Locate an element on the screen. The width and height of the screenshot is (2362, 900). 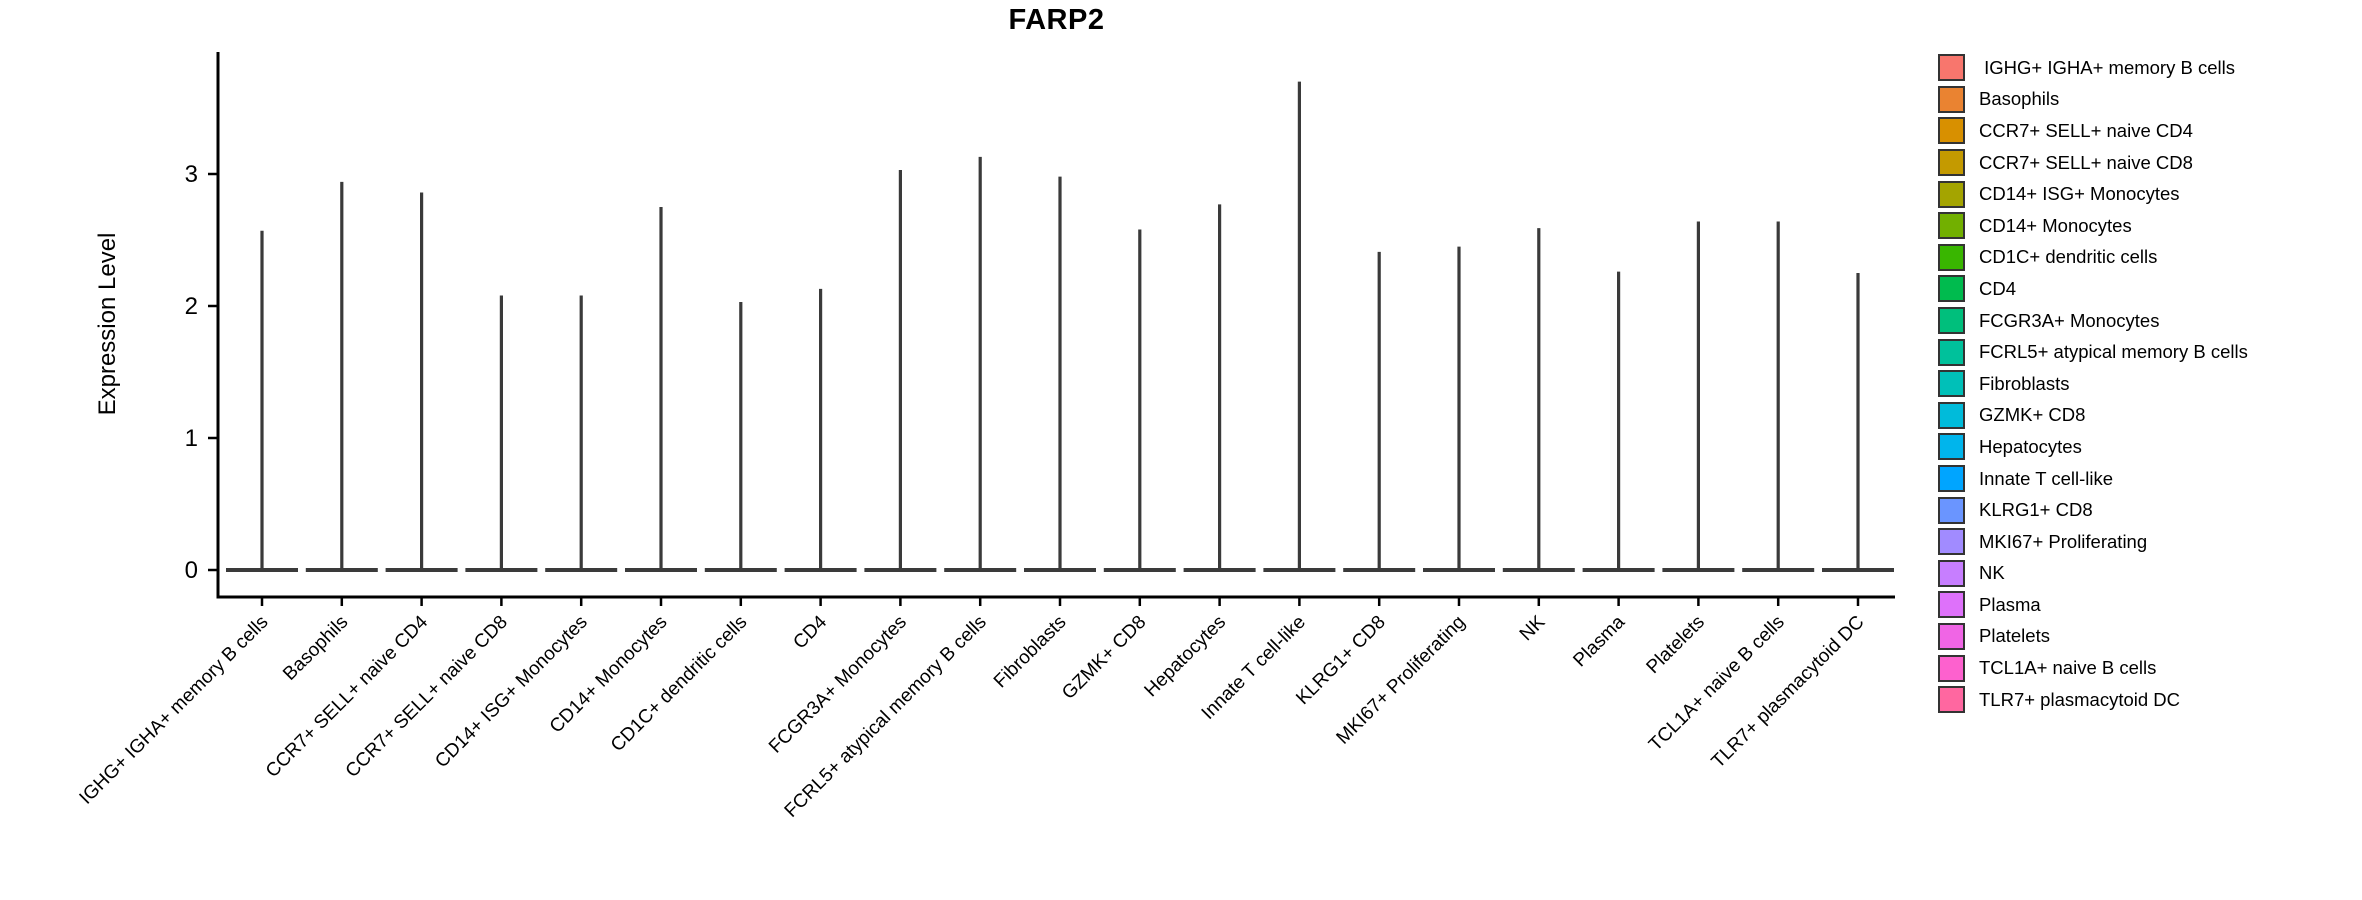
x-category-label: CD1C+ dendritic cells is located at coordinates (679, 684).